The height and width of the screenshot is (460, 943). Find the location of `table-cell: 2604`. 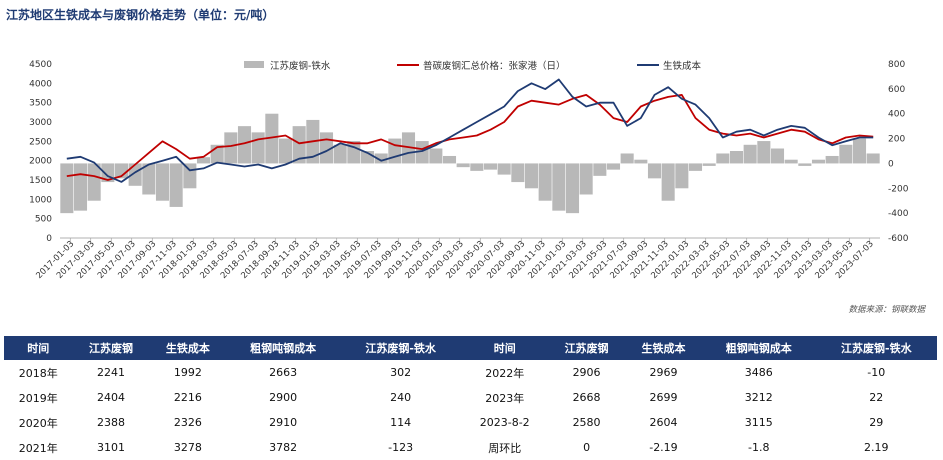

table-cell: 2604 is located at coordinates (663, 422).